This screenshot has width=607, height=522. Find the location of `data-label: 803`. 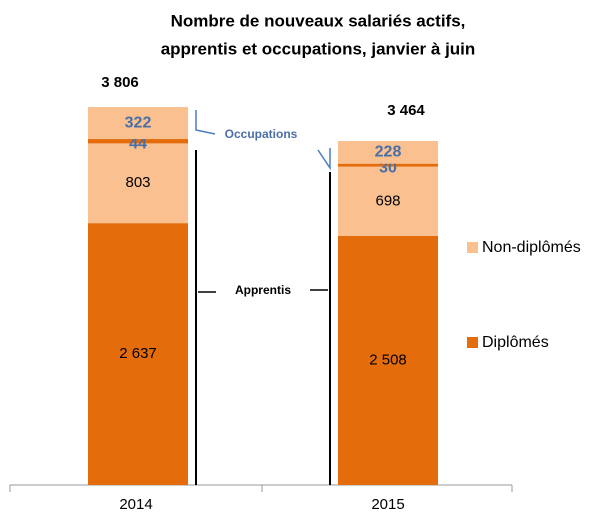

data-label: 803 is located at coordinates (137, 182).